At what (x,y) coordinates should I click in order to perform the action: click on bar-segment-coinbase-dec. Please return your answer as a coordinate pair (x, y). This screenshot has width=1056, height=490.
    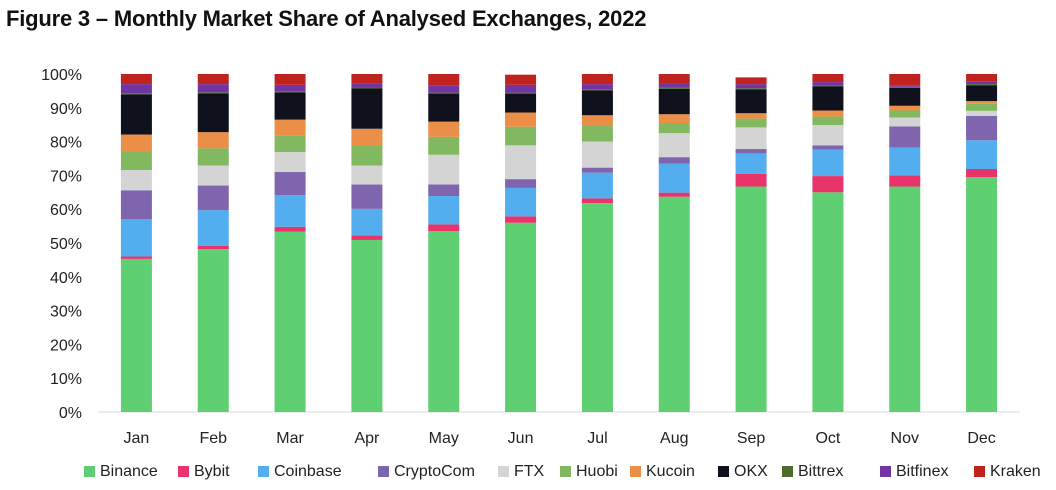
    Looking at the image, I should click on (982, 154).